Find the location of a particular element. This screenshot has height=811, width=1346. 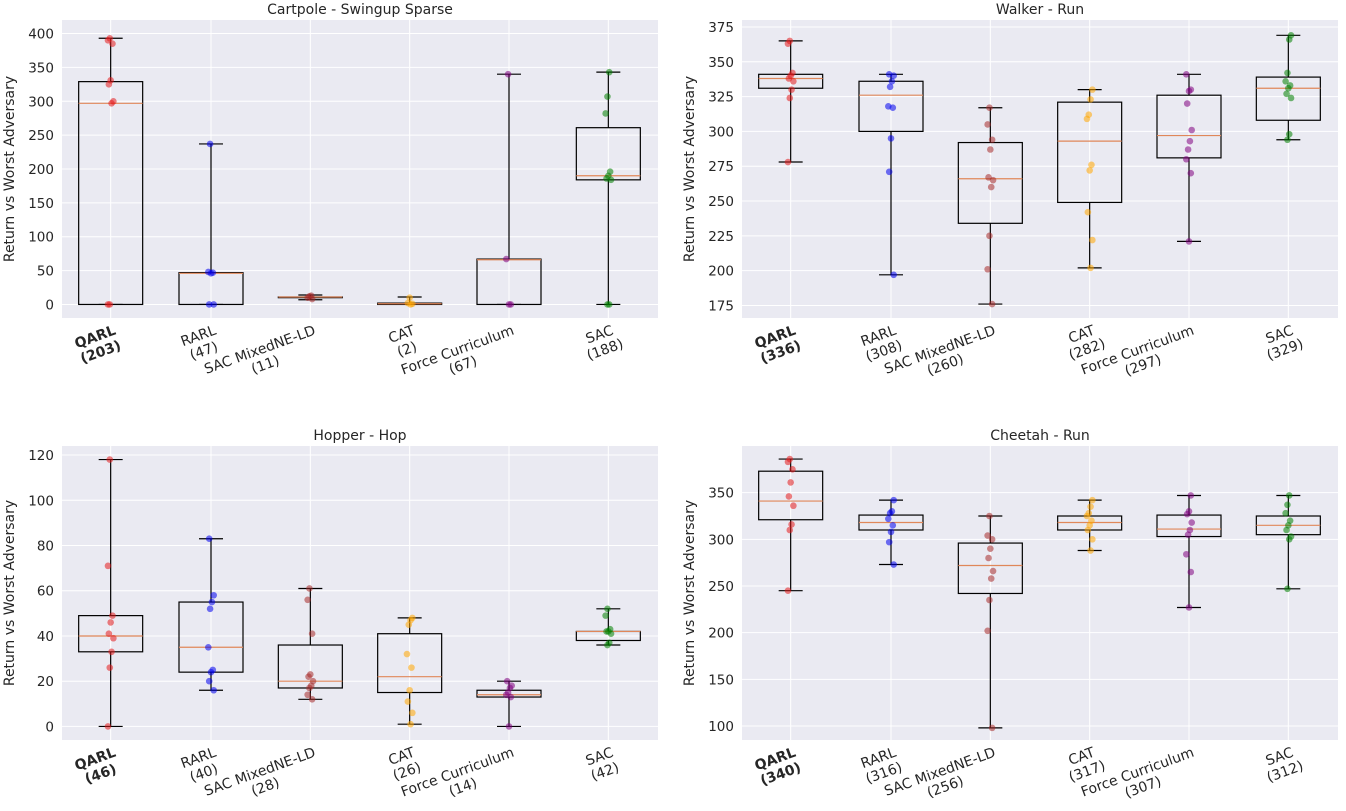

x-tick-label: SAC MixedNE-LD(11) is located at coordinates (262, 358).